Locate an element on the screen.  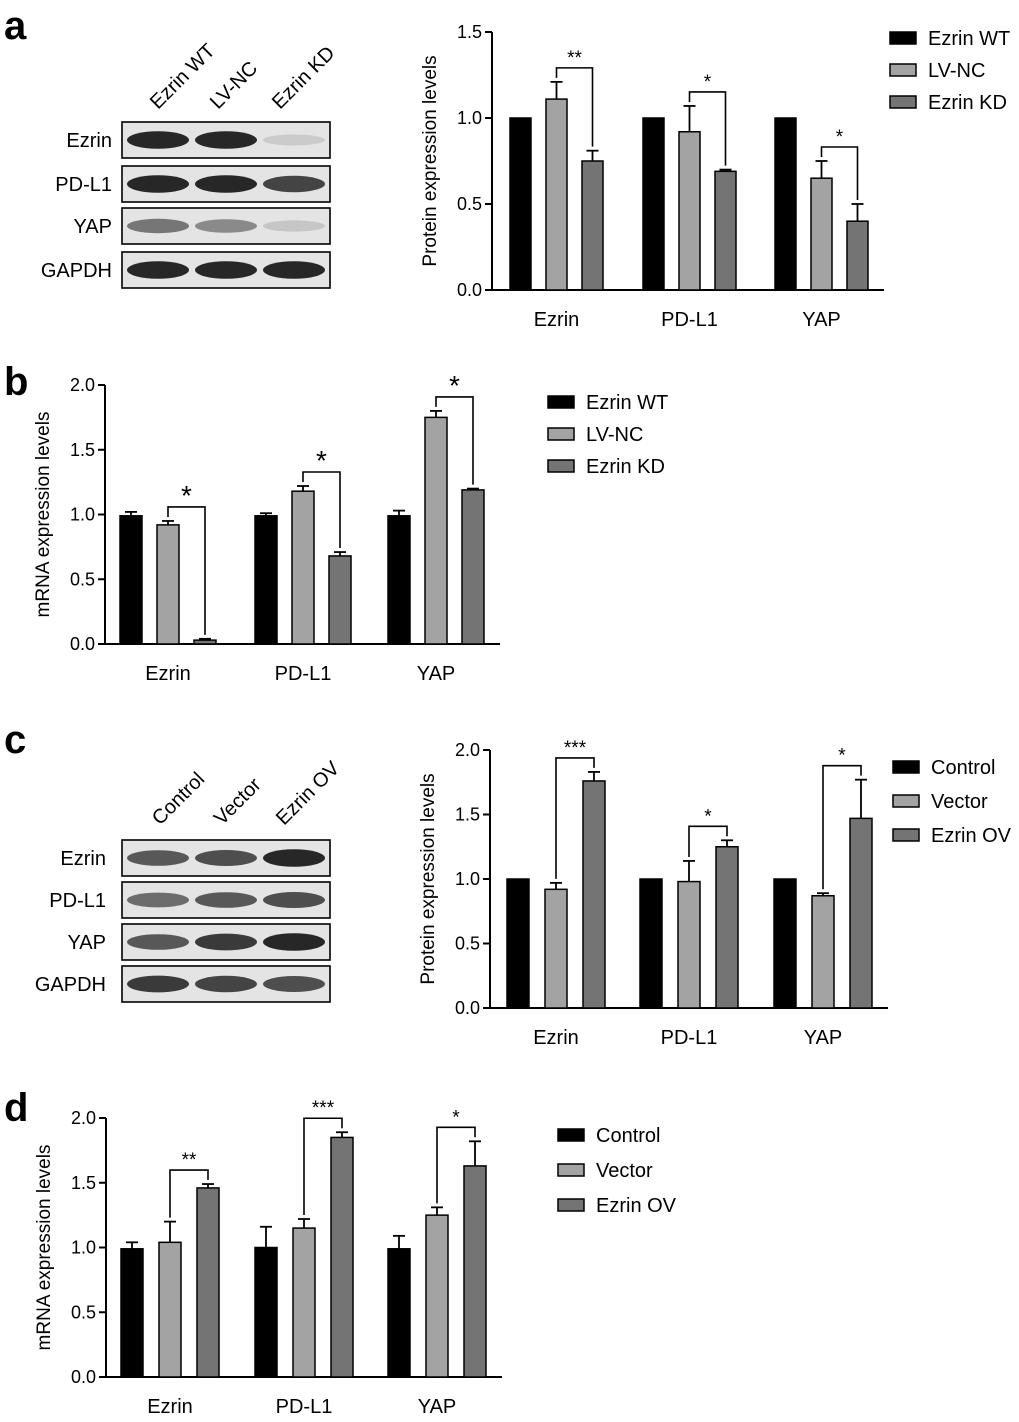
y-tick-label: 2.0 is located at coordinates (467, 750).